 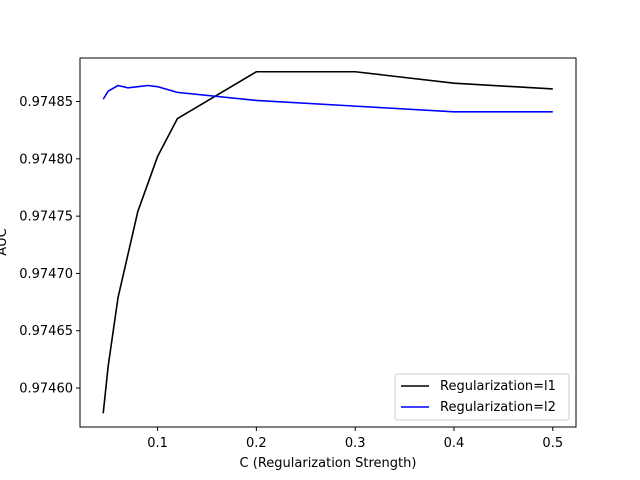 I want to click on legend: Regularization=l1 Regularization=l2, so click(x=482, y=397).